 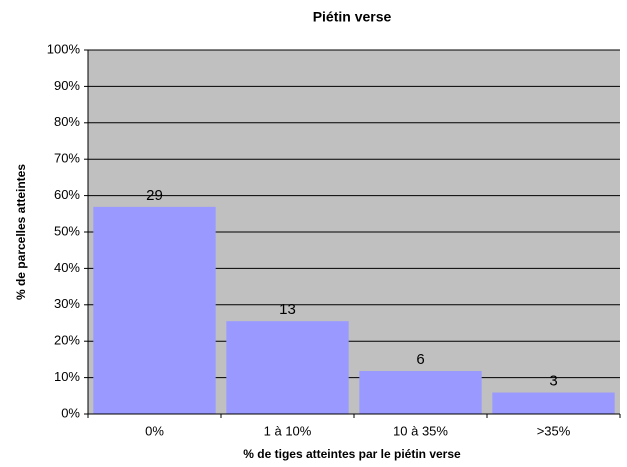 I want to click on data-label: 13, so click(x=287, y=309).